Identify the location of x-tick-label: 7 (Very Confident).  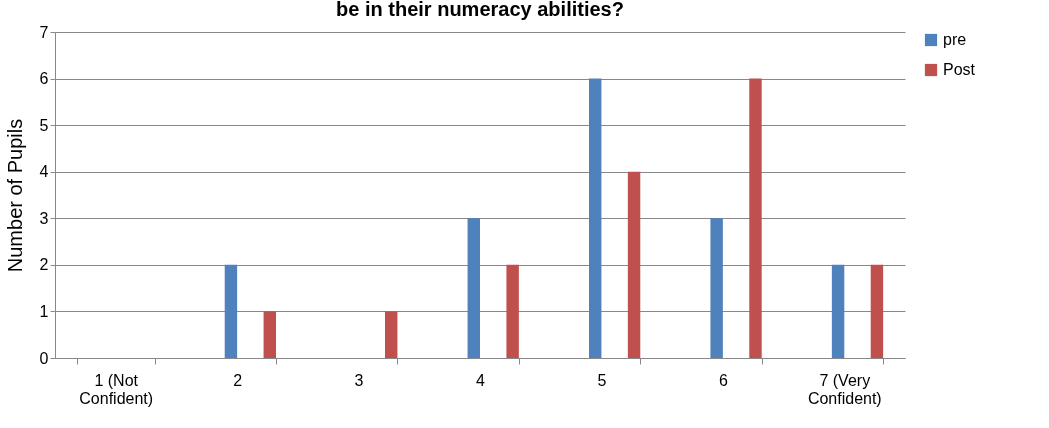
(844, 389).